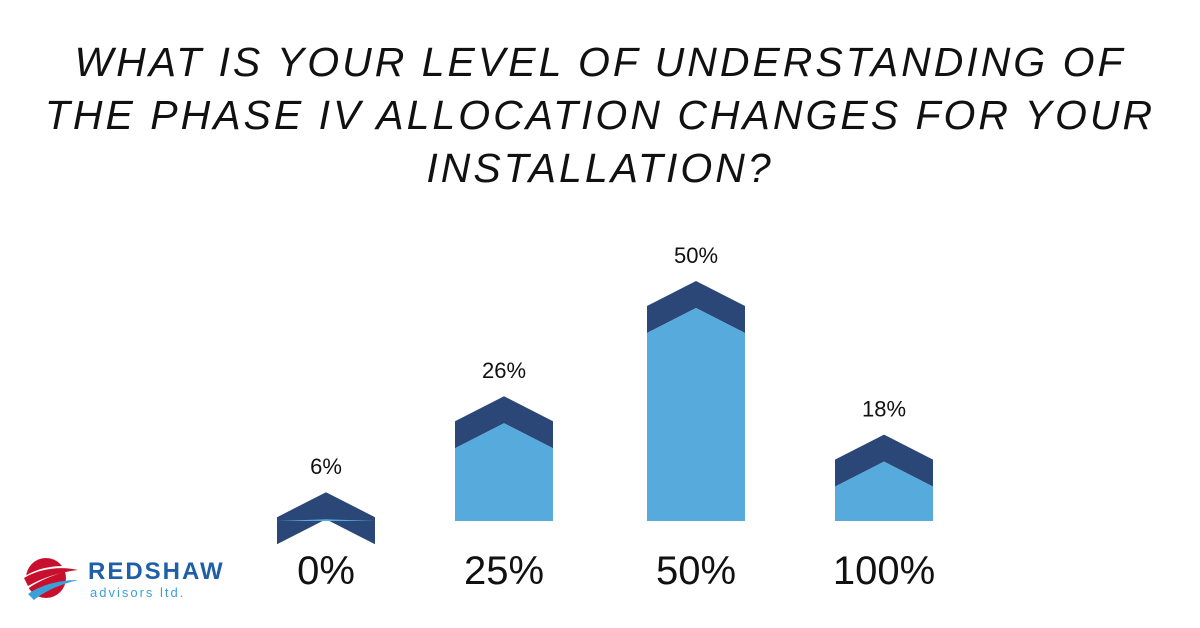  Describe the element at coordinates (138, 592) in the screenshot. I see `logo-tagline: advisors ltd.` at that location.